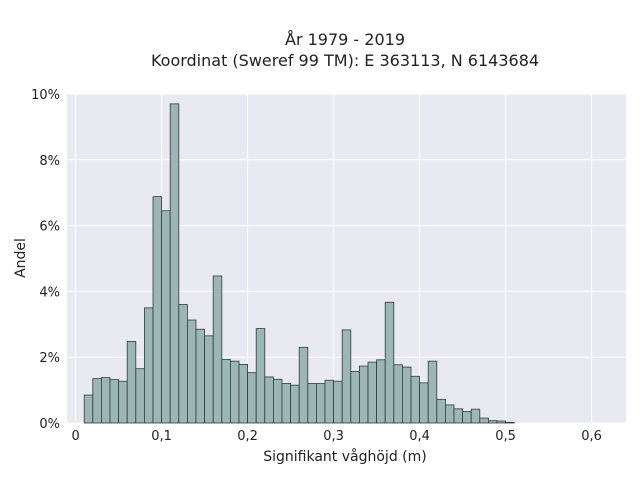  Describe the element at coordinates (49, 292) in the screenshot. I see `y-tick-label: 4%` at that location.